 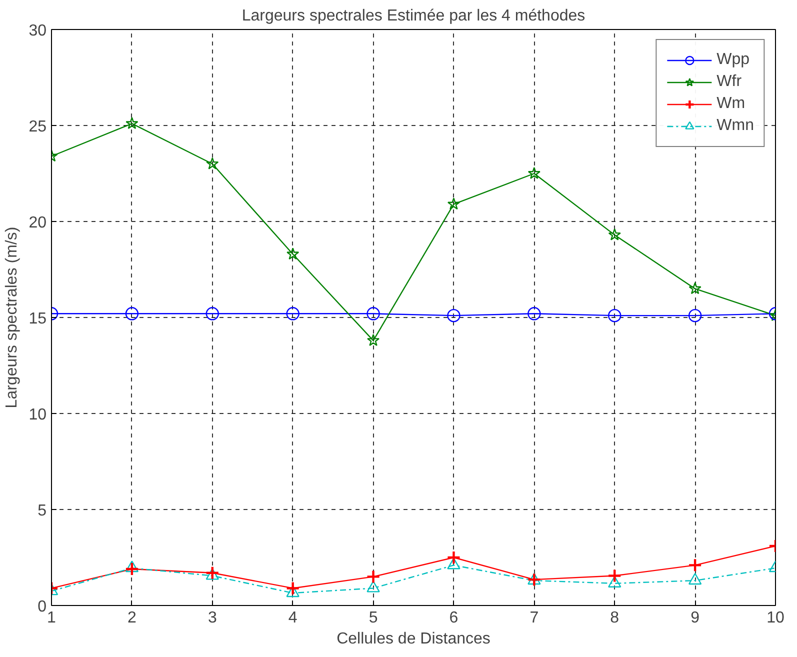 What do you see at coordinates (12, 317) in the screenshot?
I see `y-axis-title: Largeurs spectrales (m/s)` at bounding box center [12, 317].